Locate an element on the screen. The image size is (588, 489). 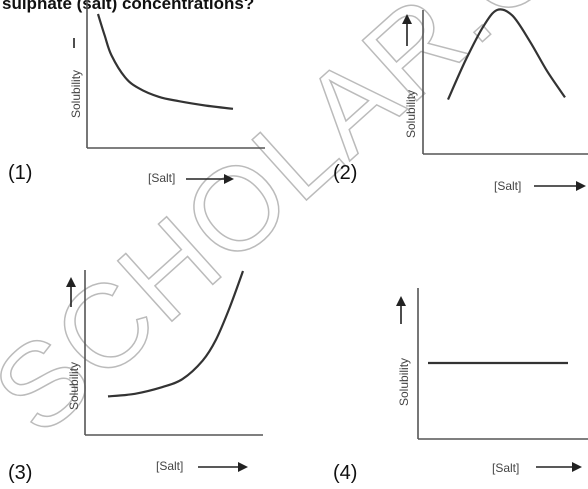
option-label-4: (4) is located at coordinates (345, 473).